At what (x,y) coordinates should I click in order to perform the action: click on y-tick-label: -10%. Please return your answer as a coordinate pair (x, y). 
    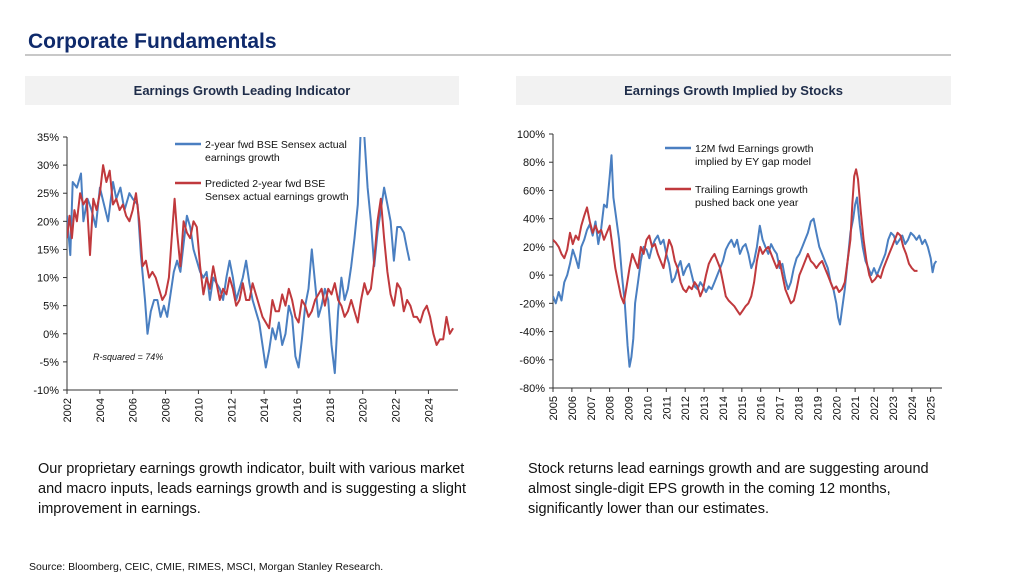
    Looking at the image, I should click on (46, 391).